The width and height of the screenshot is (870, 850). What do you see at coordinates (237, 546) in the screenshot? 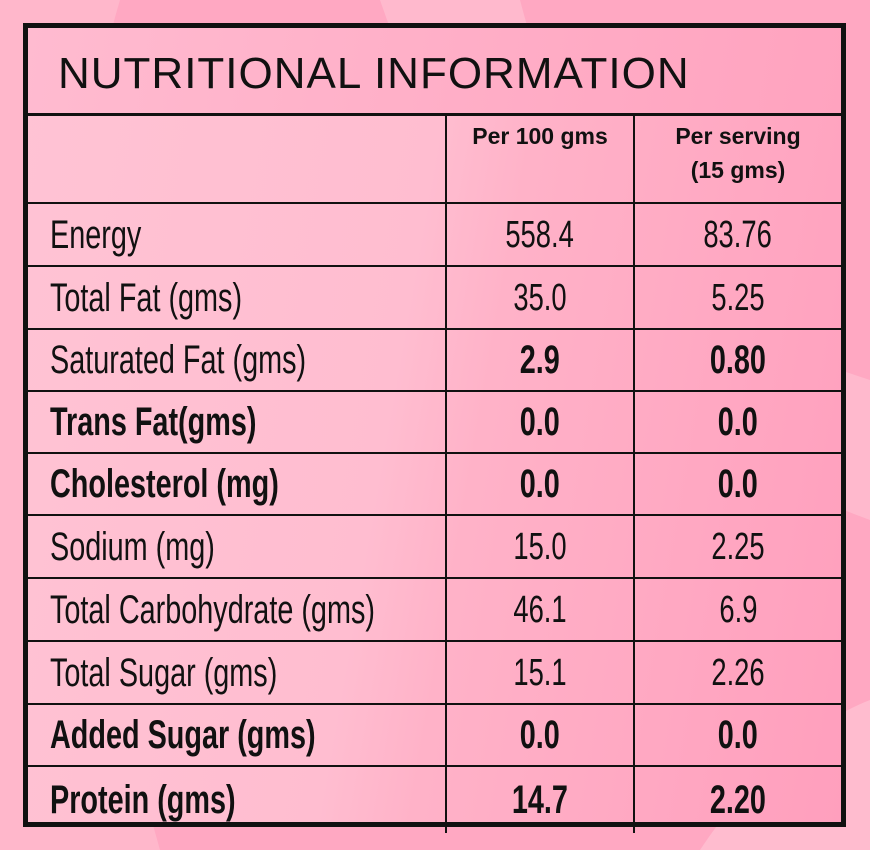
I see `nutrient-label: Sodium (mg)` at bounding box center [237, 546].